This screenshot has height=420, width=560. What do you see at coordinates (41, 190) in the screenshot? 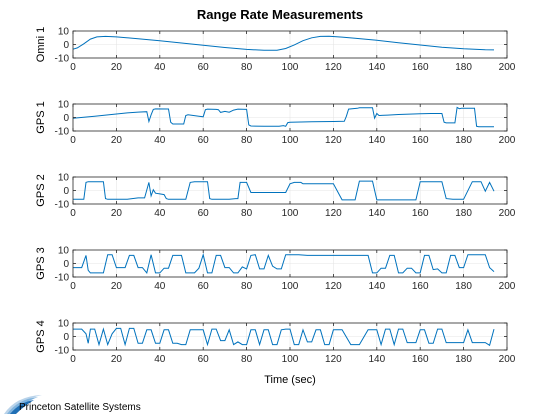
I see `y-axis-label: GPS 2` at bounding box center [41, 190].